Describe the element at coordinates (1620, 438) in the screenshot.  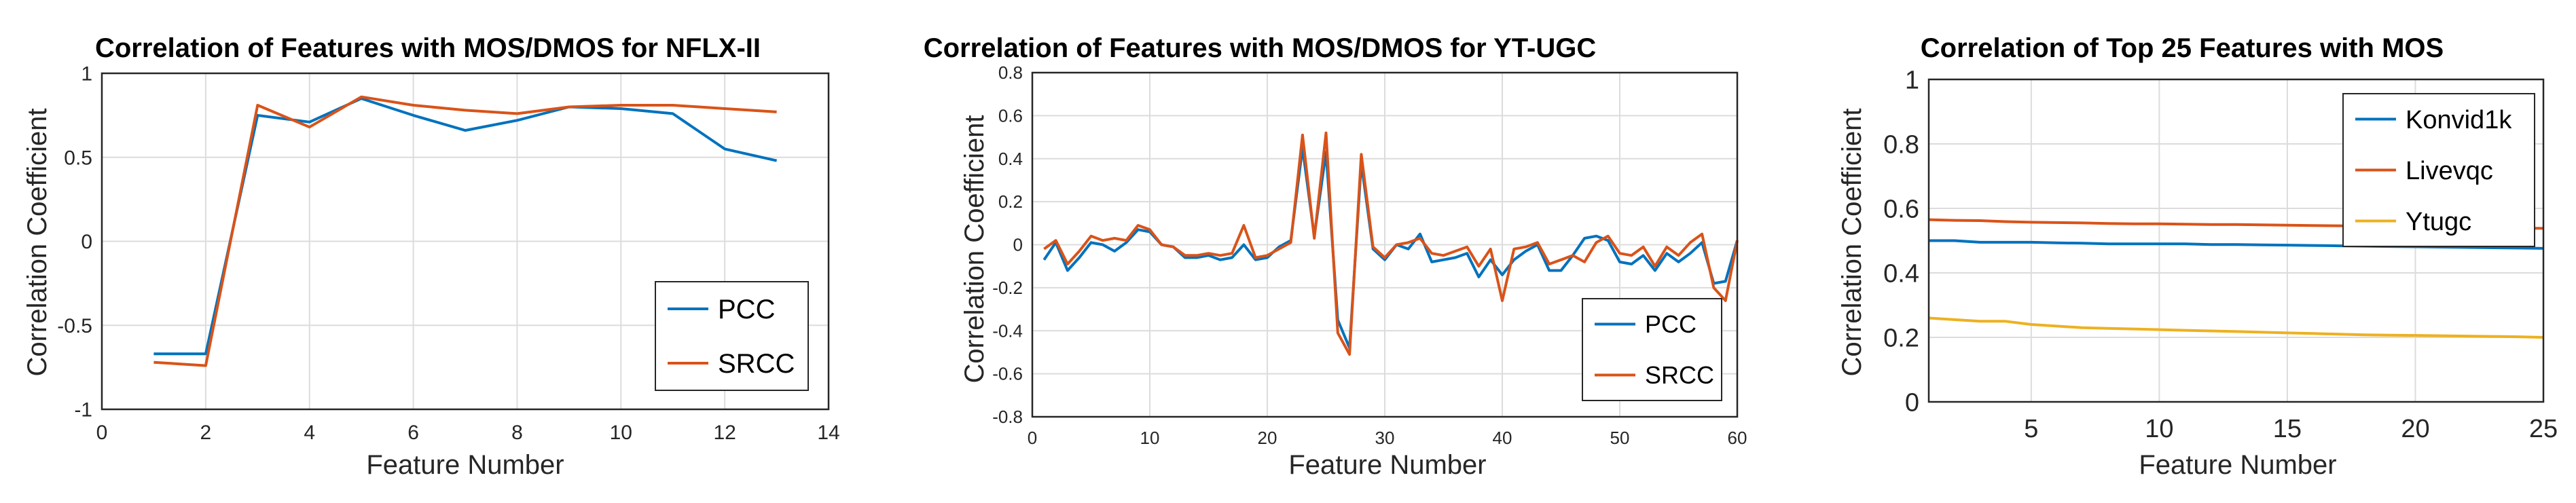
I see `x-tick-label: 50` at that location.